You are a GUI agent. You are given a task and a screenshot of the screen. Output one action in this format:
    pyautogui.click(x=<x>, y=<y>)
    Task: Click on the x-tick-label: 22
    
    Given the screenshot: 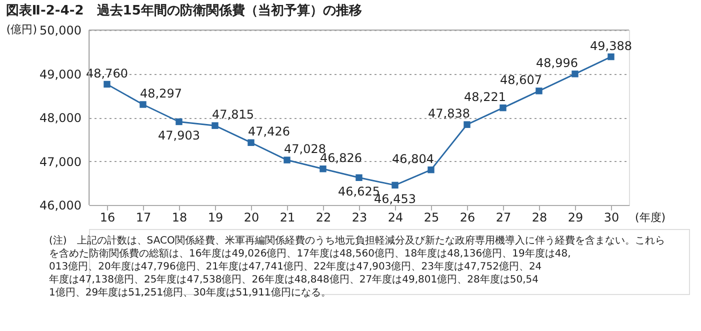 What is the action you would take?
    pyautogui.click(x=324, y=217)
    